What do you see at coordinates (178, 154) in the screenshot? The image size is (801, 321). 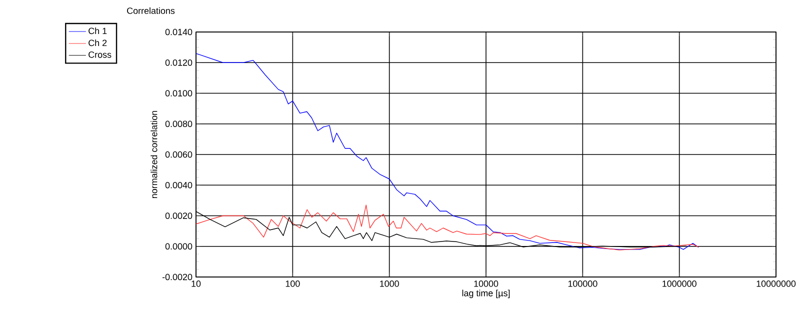 I see `y-tick-label: 0.0060` at bounding box center [178, 154].